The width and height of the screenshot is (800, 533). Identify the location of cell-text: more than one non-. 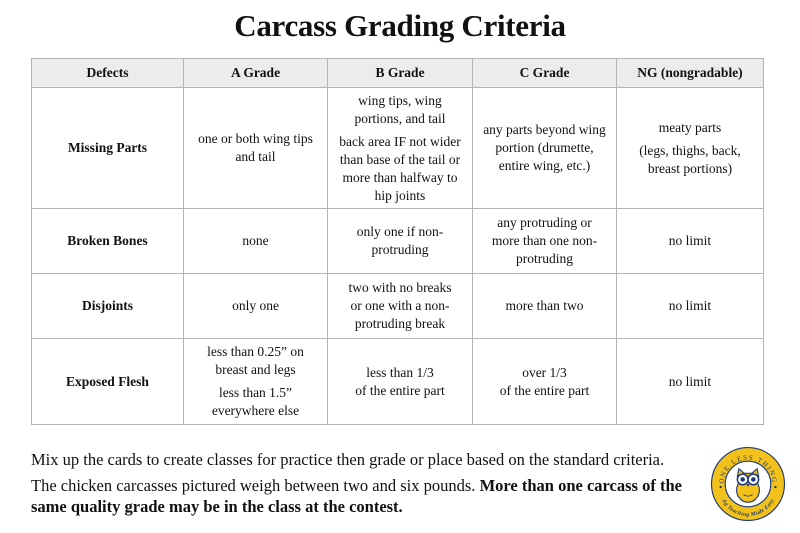
(544, 240).